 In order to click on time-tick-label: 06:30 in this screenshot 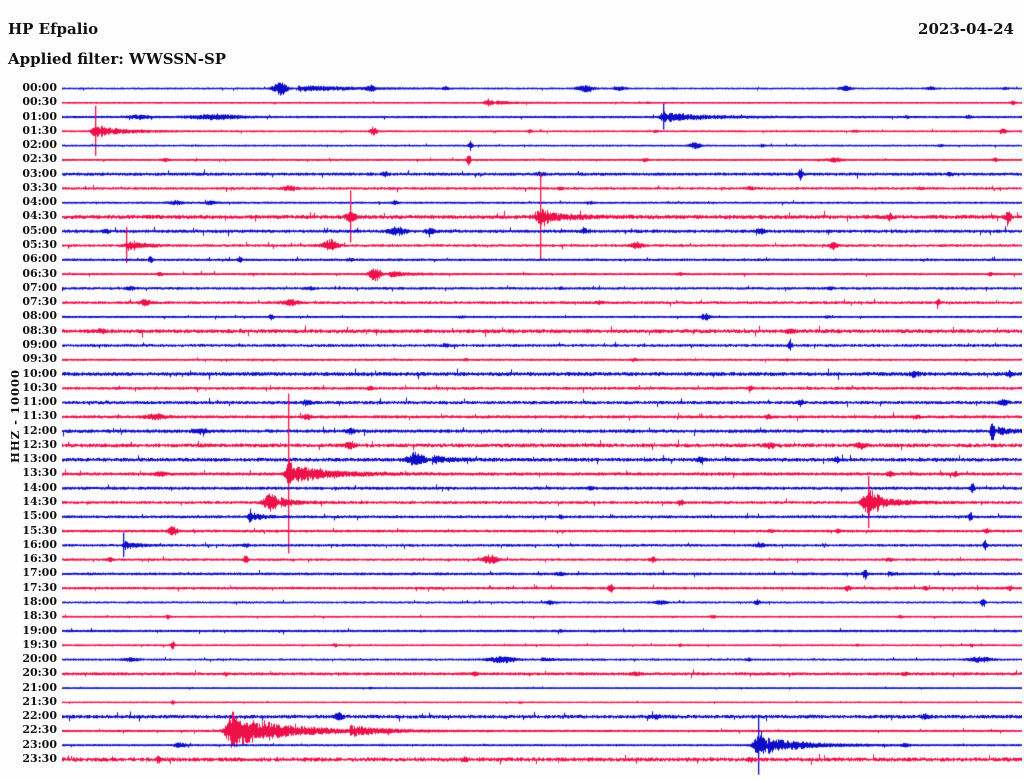, I will do `click(39, 273)`.